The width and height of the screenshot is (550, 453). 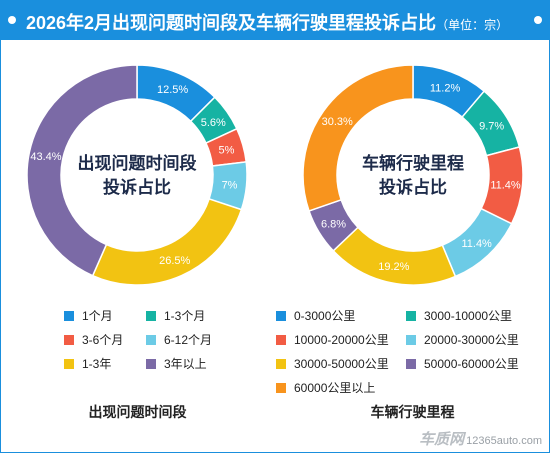 I want to click on legend-label: 60000公里以上, so click(x=335, y=388).